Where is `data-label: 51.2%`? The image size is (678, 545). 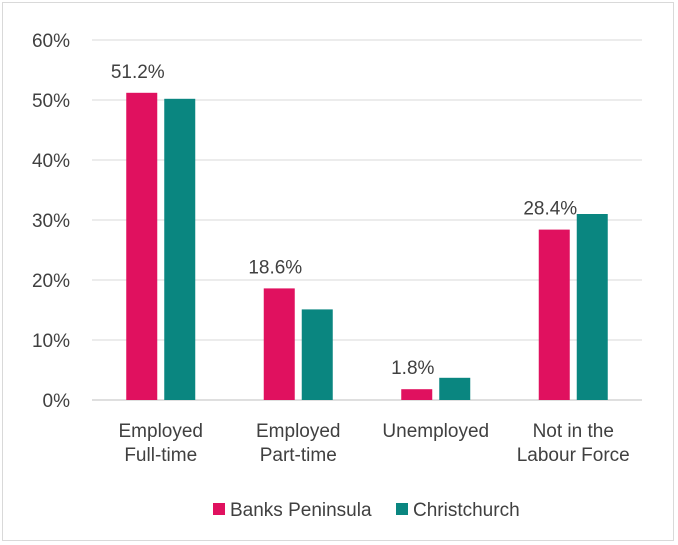 data-label: 51.2% is located at coordinates (138, 72).